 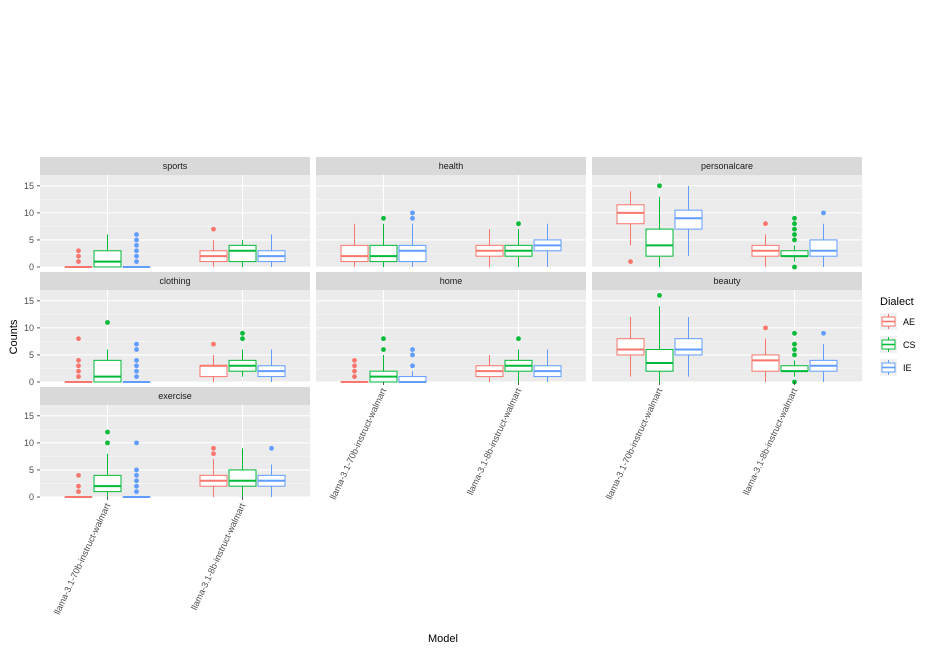 What do you see at coordinates (659, 295) in the screenshot?
I see `outlier-beauty-llama-3.1-70b-instruct-walmart-CS` at bounding box center [659, 295].